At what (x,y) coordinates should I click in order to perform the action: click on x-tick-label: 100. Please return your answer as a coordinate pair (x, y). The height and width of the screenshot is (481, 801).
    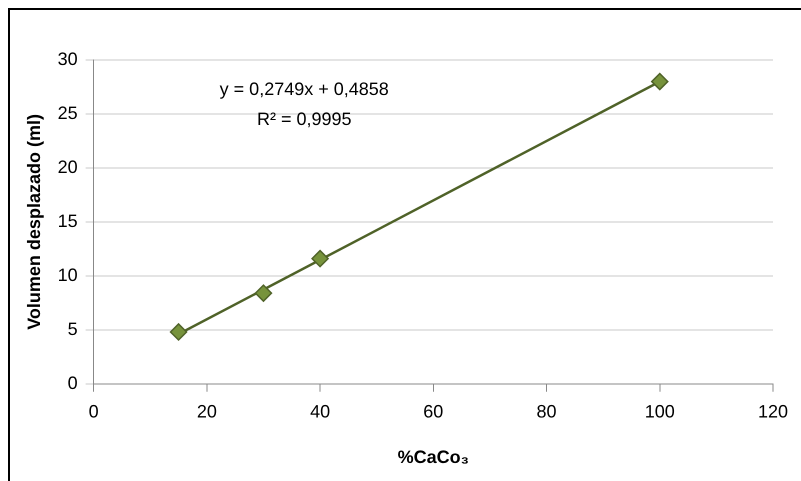
    Looking at the image, I should click on (659, 412).